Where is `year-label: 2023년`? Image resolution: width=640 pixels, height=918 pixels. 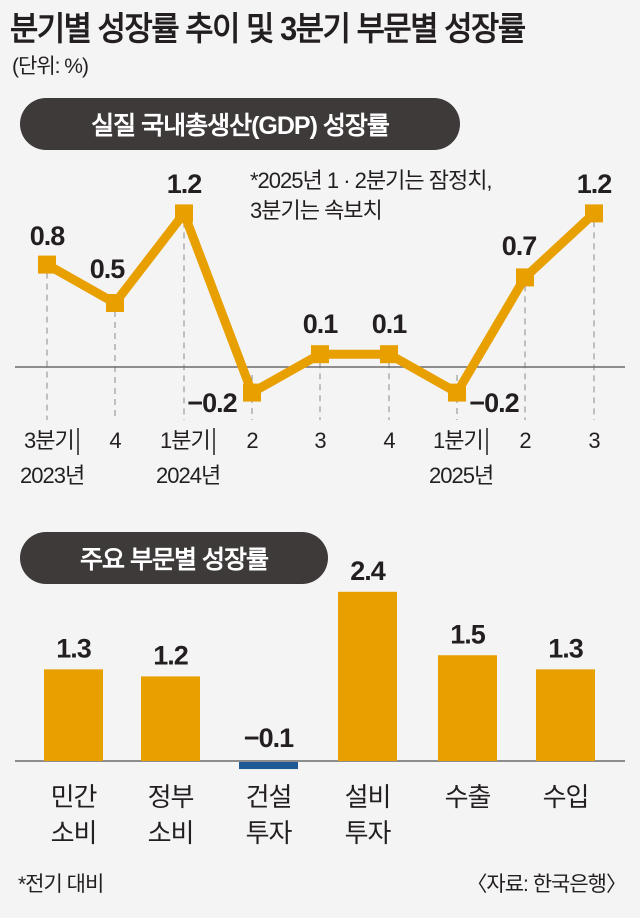
year-label: 2023년 is located at coordinates (52, 475).